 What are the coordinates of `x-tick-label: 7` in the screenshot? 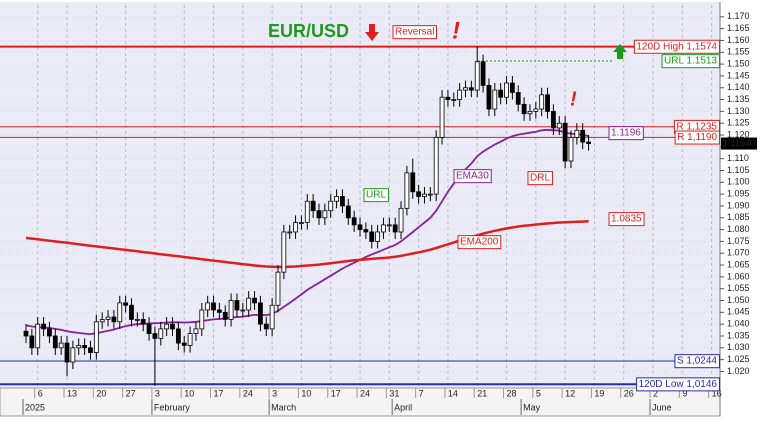 It's located at (421, 393).